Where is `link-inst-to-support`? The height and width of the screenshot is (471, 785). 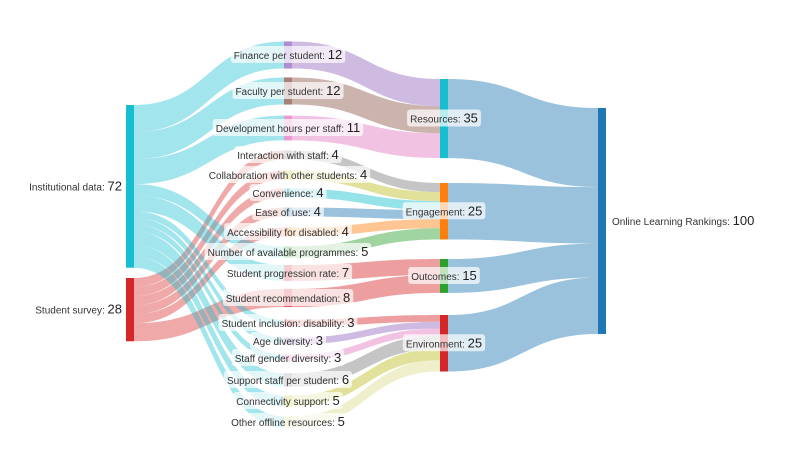 link-inst-to-support is located at coordinates (209, 309).